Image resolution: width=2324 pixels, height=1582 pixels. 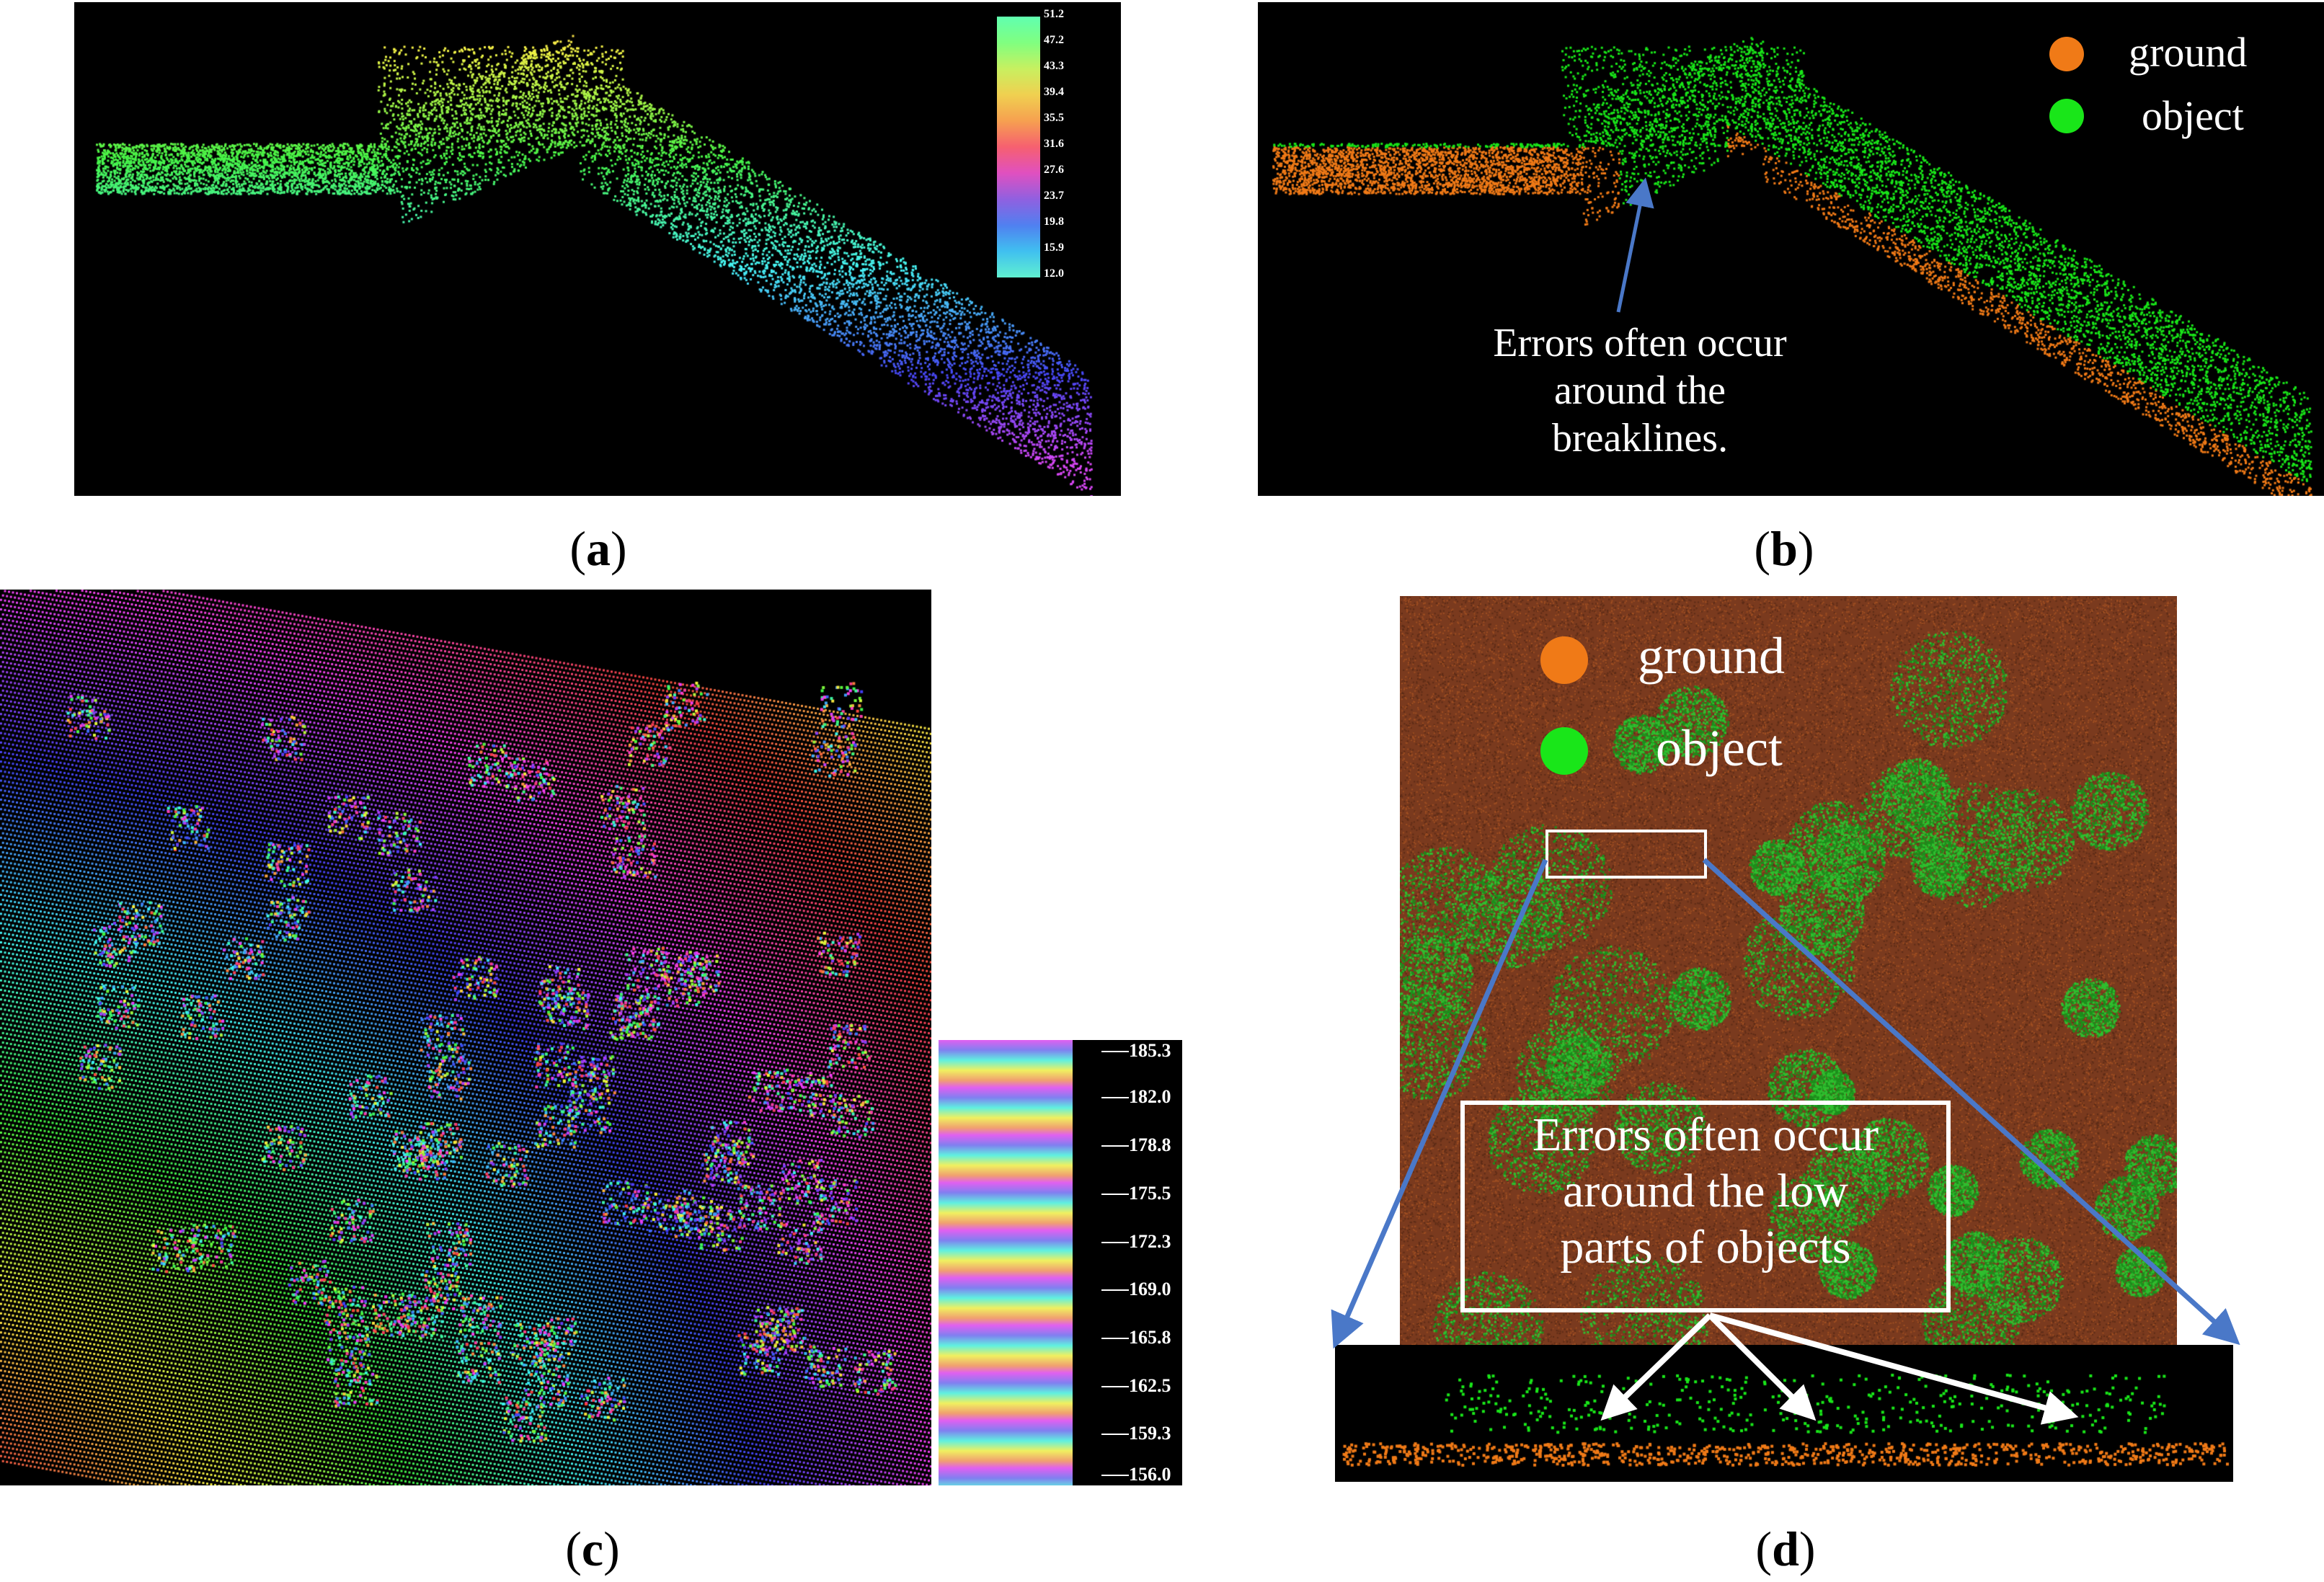 What do you see at coordinates (1150, 1385) in the screenshot?
I see `colorbar-tick: 162.5` at bounding box center [1150, 1385].